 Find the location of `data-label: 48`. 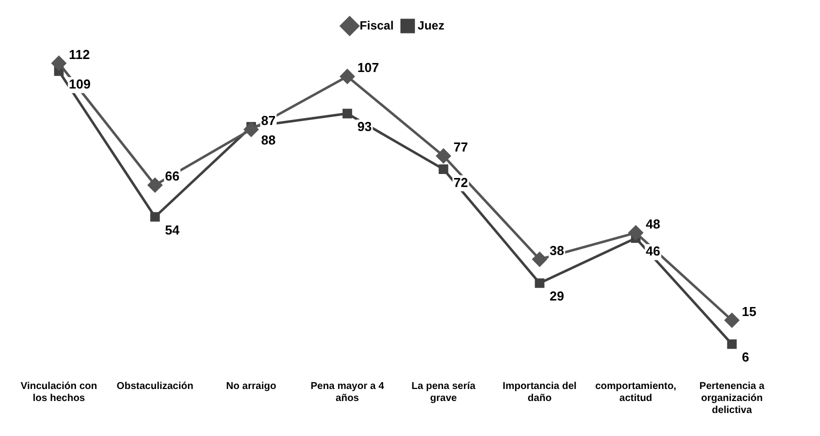

data-label: 48 is located at coordinates (653, 224).